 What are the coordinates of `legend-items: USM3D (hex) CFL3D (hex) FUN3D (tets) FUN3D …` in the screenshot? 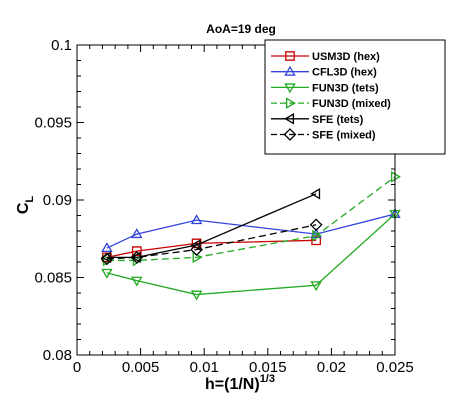 It's located at (331, 96).